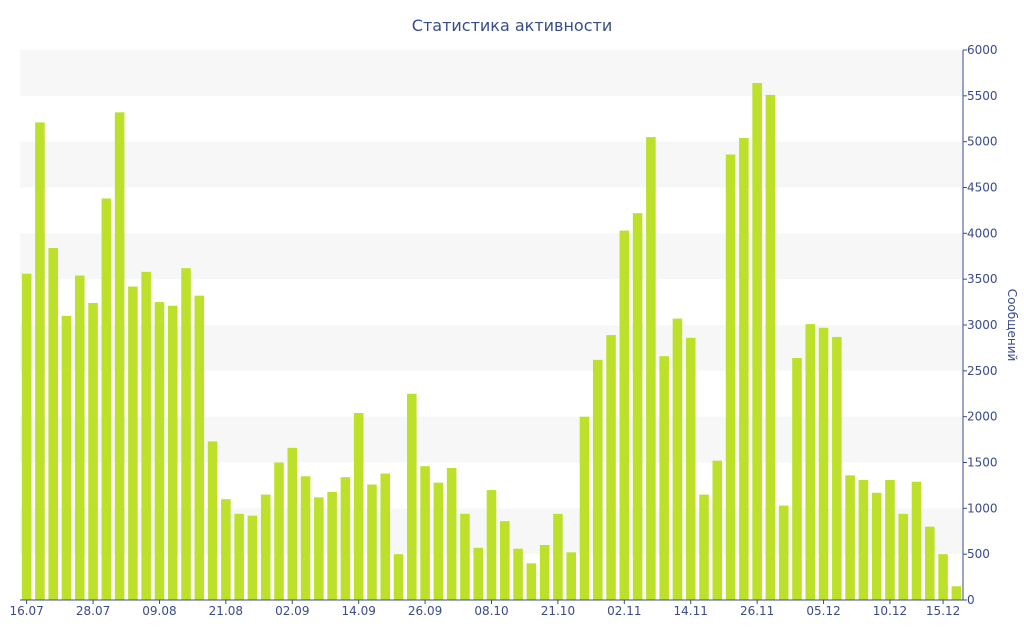  I want to click on x-tick-label: 21.08, so click(226, 611).